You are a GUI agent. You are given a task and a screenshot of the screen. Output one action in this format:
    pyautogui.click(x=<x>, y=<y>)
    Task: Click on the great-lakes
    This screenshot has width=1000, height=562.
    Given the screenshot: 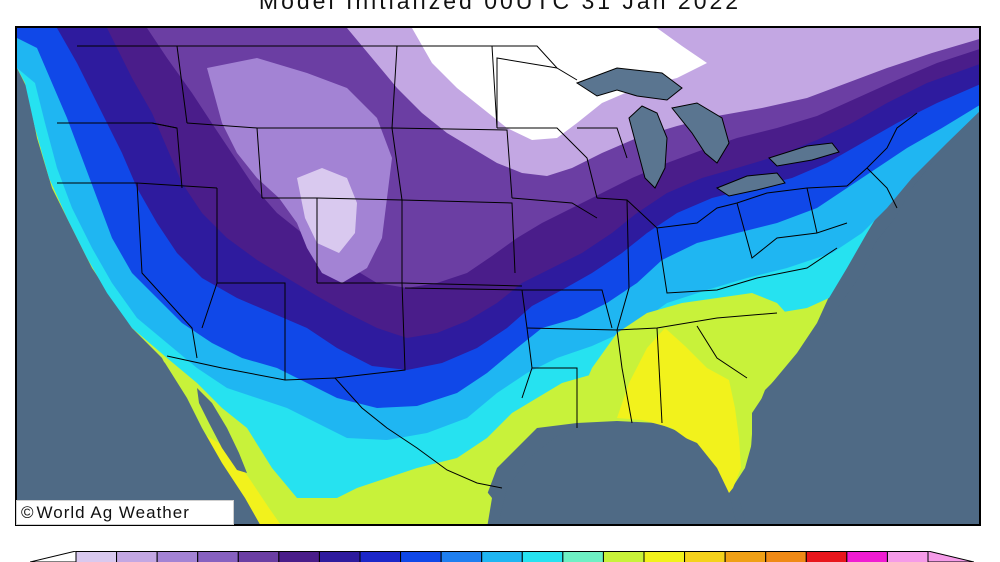 What is the action you would take?
    pyautogui.click(x=707, y=132)
    